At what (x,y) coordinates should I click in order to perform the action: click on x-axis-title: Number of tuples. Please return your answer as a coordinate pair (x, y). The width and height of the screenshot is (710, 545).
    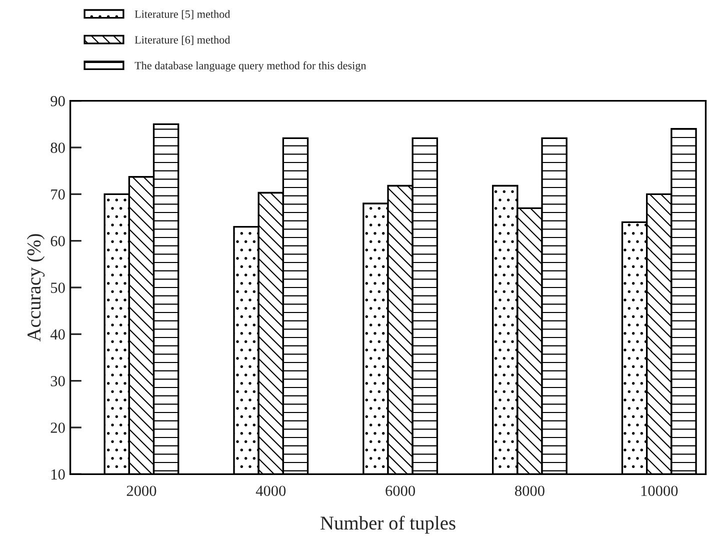
    Looking at the image, I should click on (388, 525).